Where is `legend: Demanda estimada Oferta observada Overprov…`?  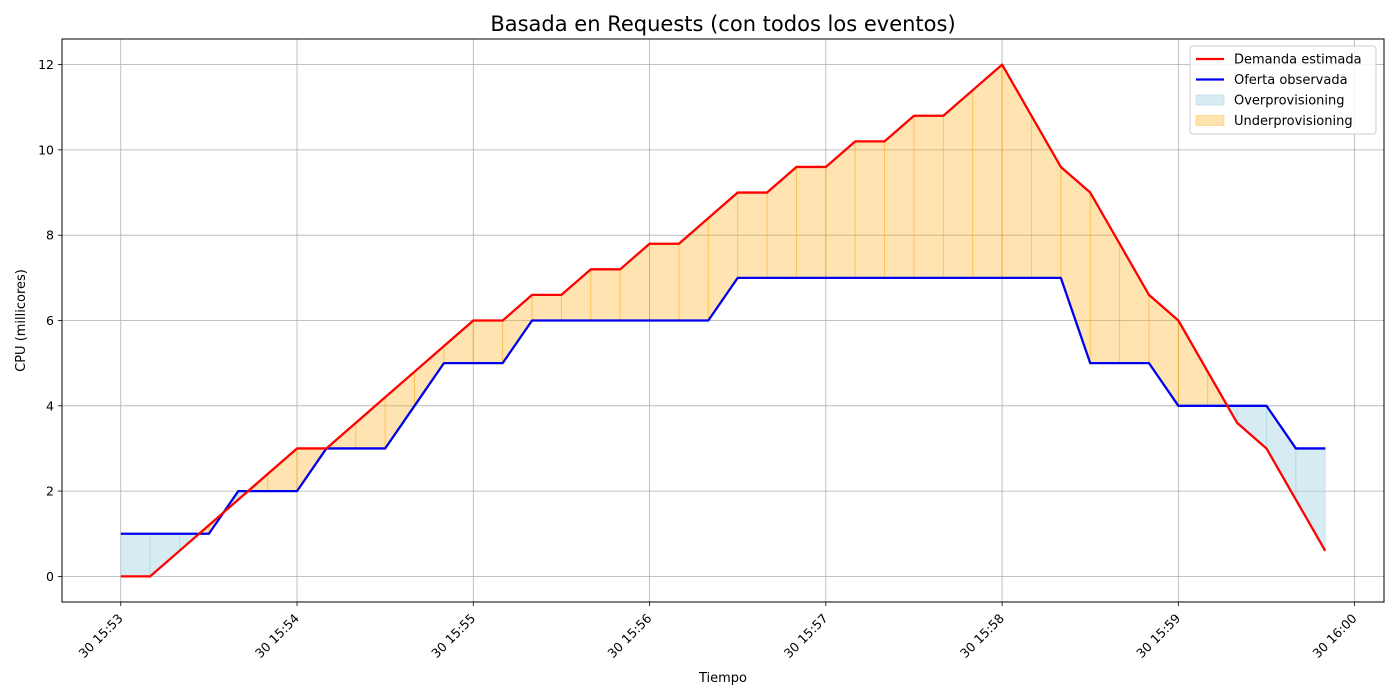 legend: Demanda estimada Oferta observada Overprov… is located at coordinates (1283, 90).